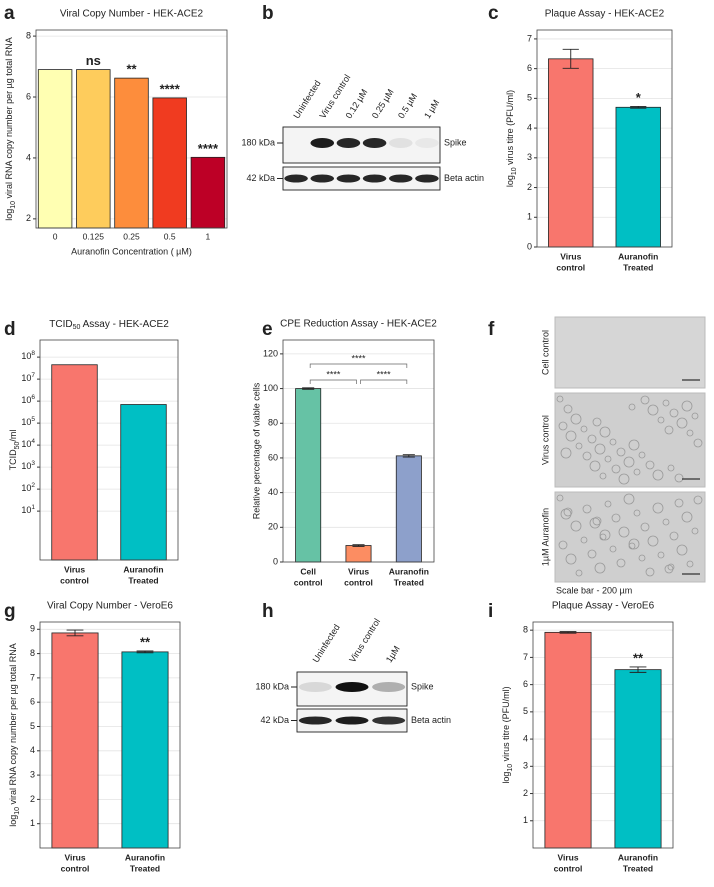  Describe the element at coordinates (13, 436) in the screenshot. I see `text-part: /ml` at that location.